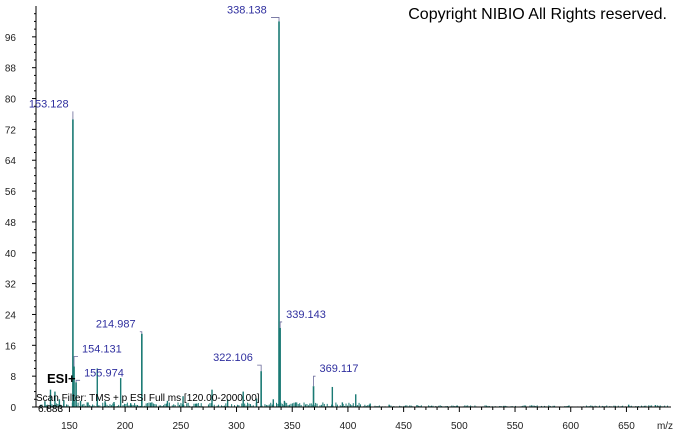 This screenshot has width=674, height=434. I want to click on y-tick-label: 0, so click(13, 408).